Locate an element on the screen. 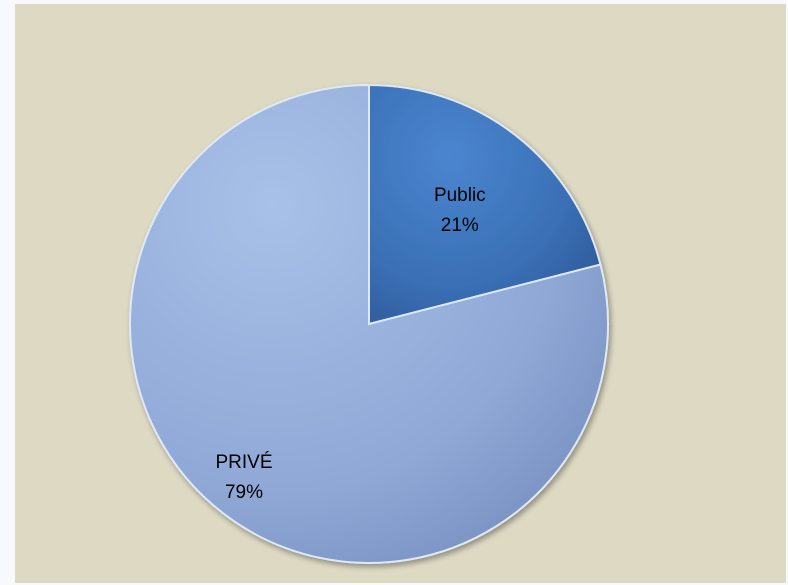 The width and height of the screenshot is (788, 585). slice-label: Public is located at coordinates (460, 195).